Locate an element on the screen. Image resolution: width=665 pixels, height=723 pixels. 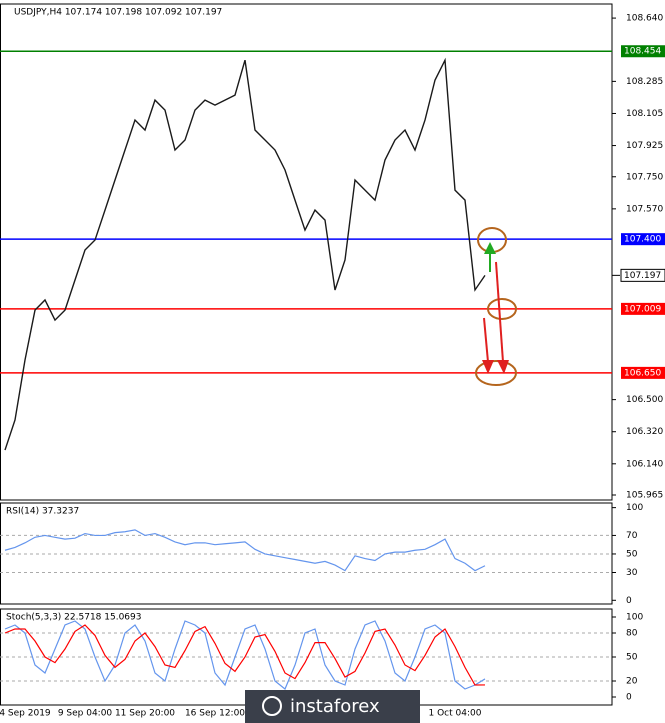
level-label: 107.009 is located at coordinates (642, 309).